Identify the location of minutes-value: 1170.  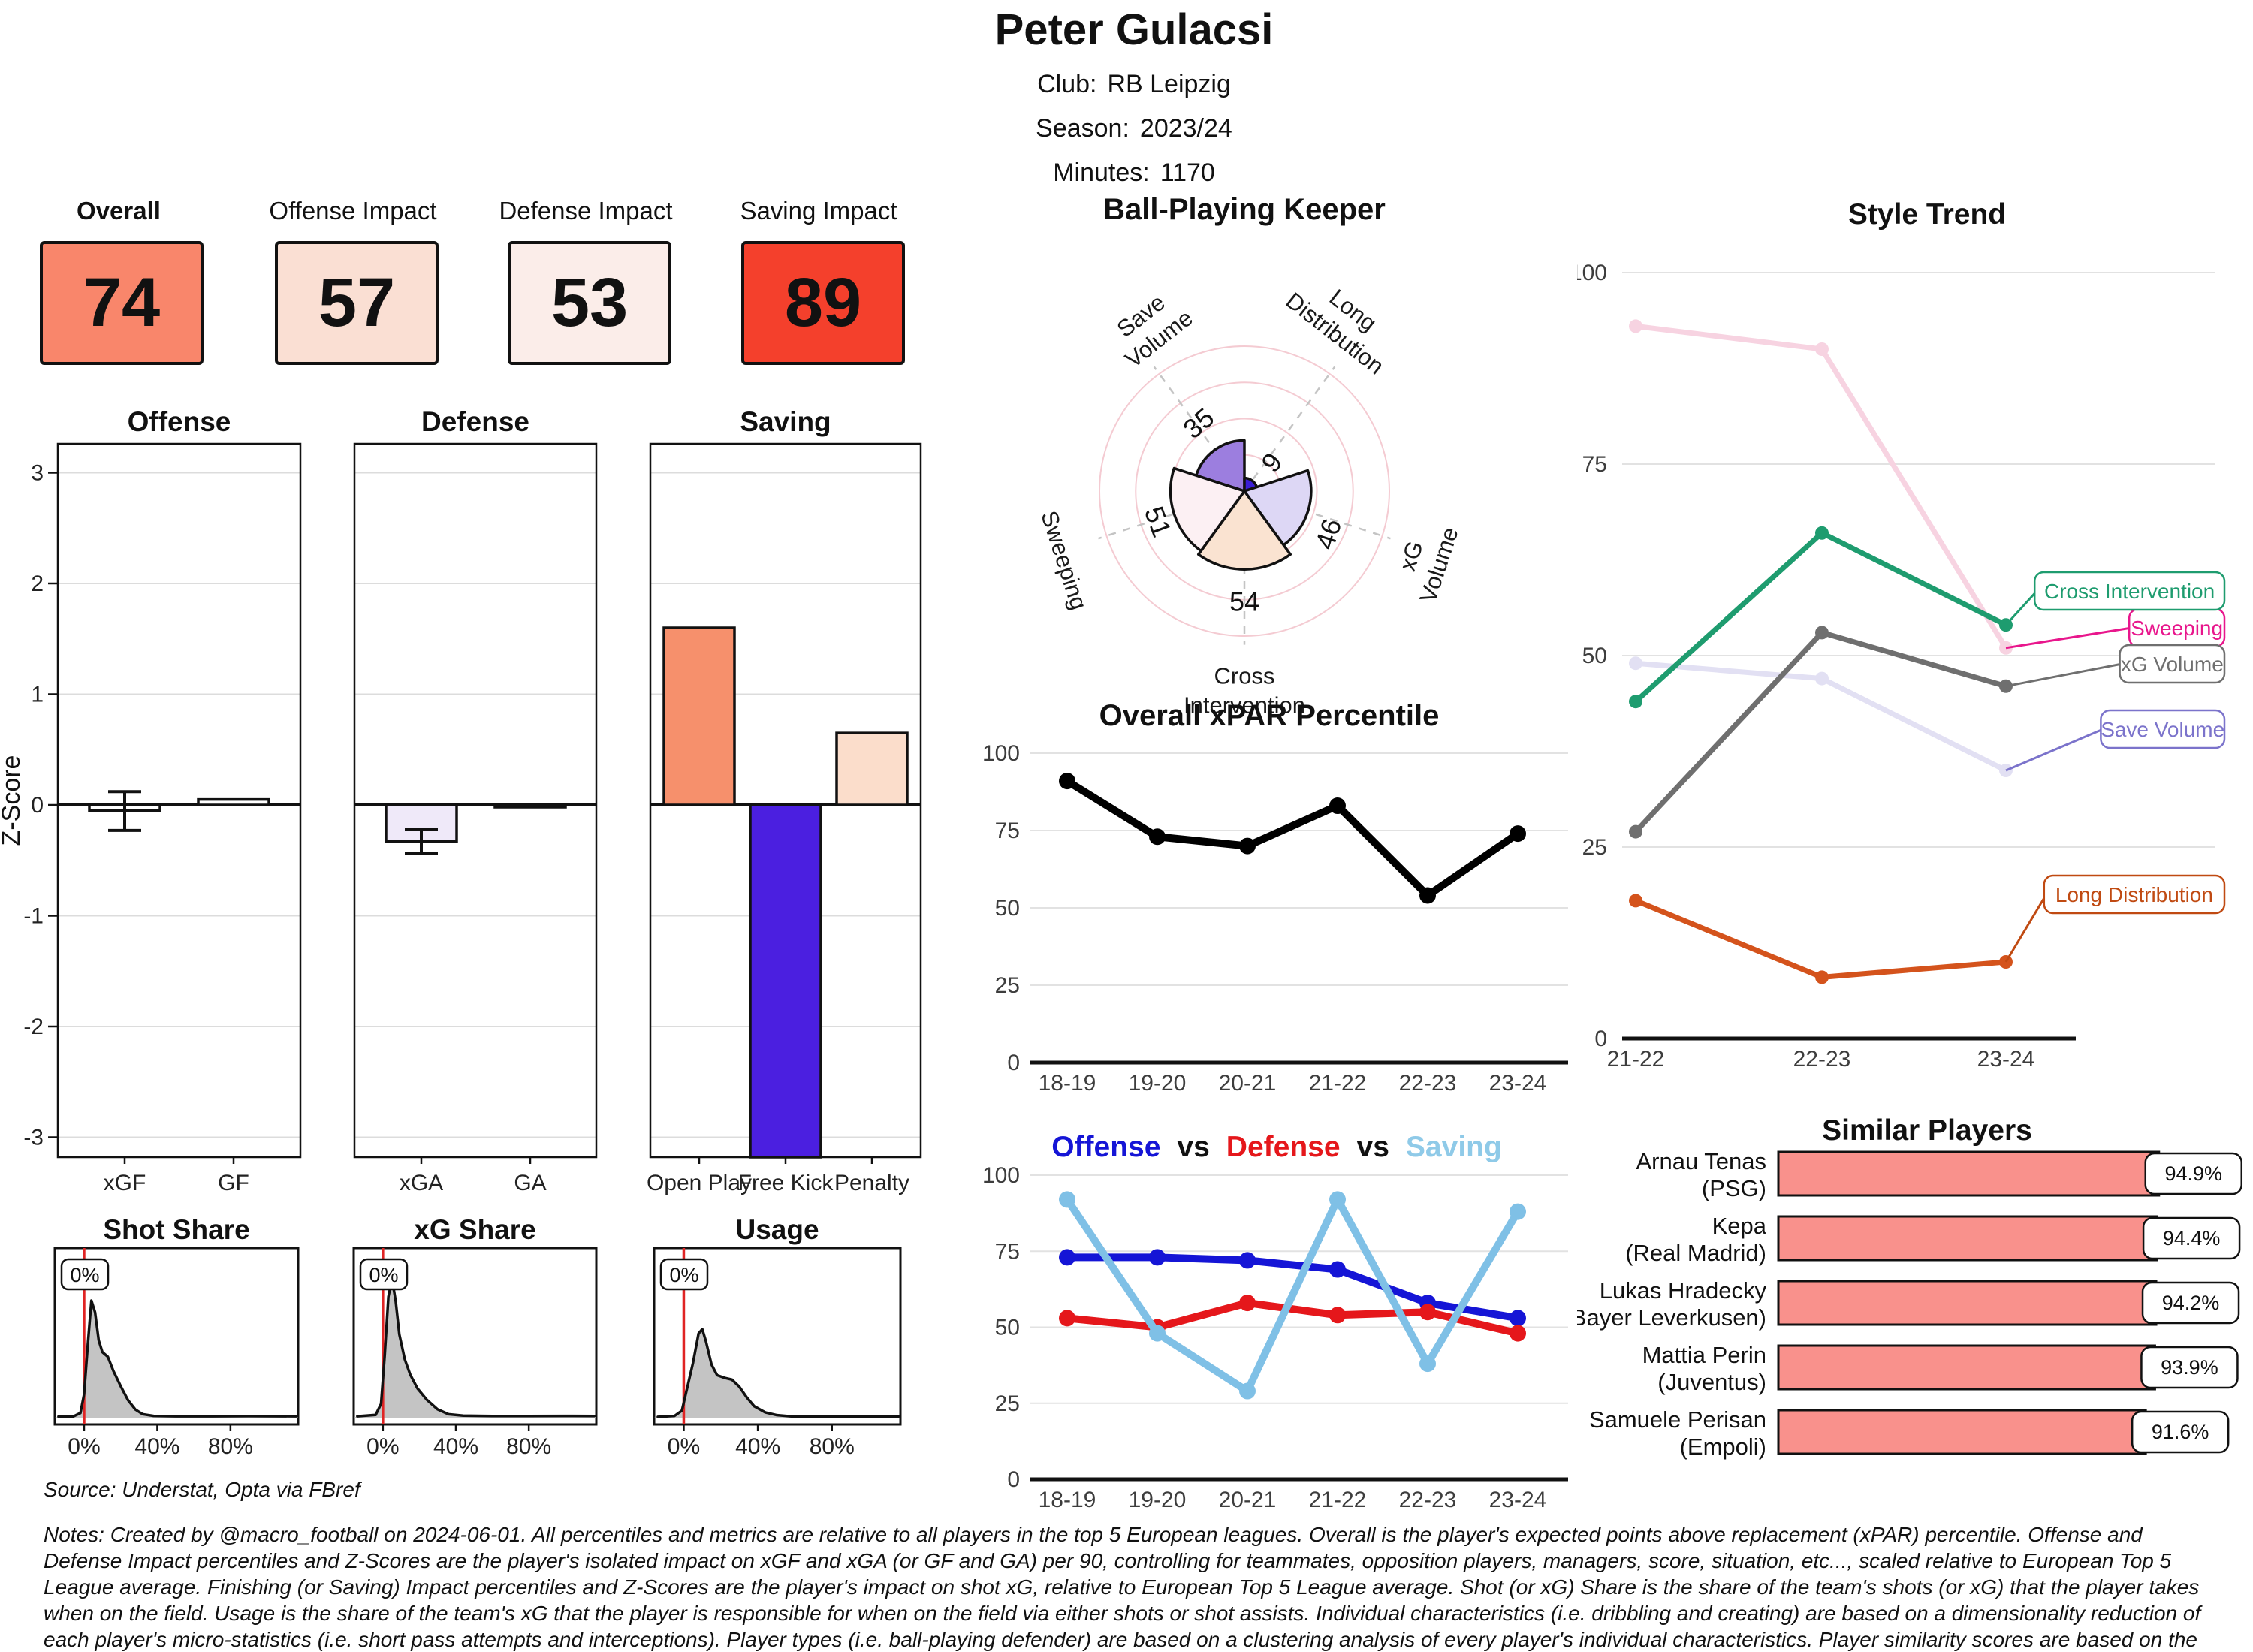
(1188, 172).